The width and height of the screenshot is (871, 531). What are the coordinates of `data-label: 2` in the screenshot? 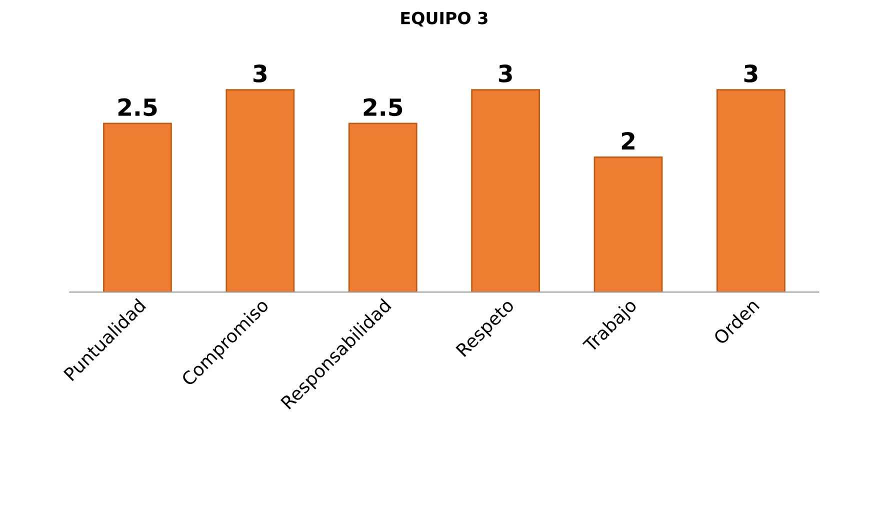 It's located at (628, 141).